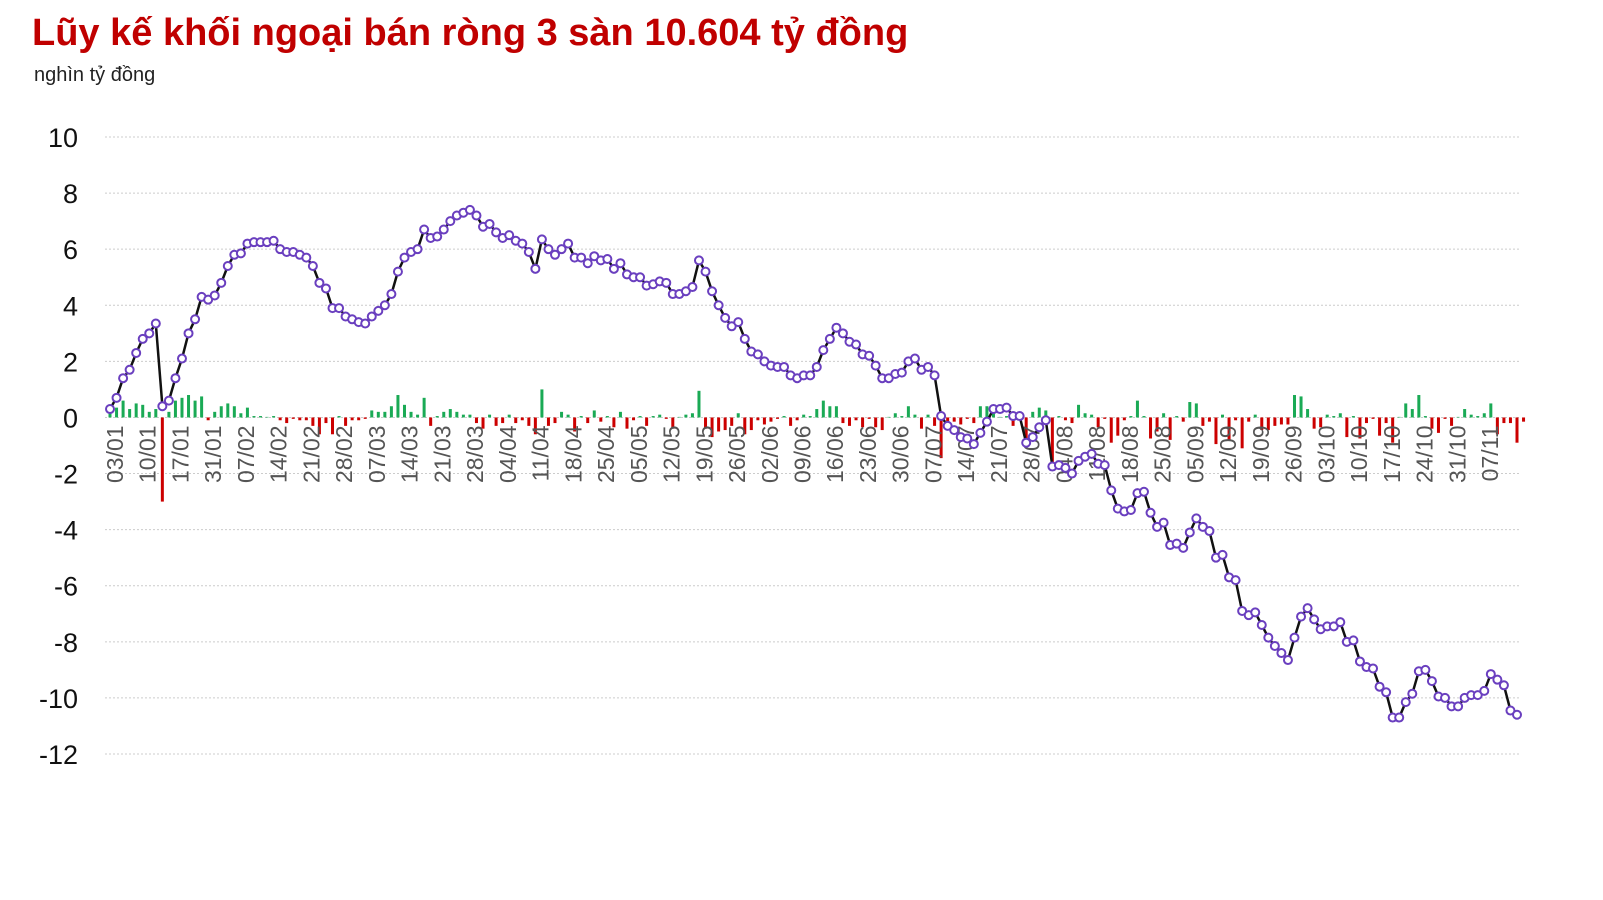 This screenshot has height=900, width=1603. I want to click on x-tick-label: 16/06, so click(835, 454).